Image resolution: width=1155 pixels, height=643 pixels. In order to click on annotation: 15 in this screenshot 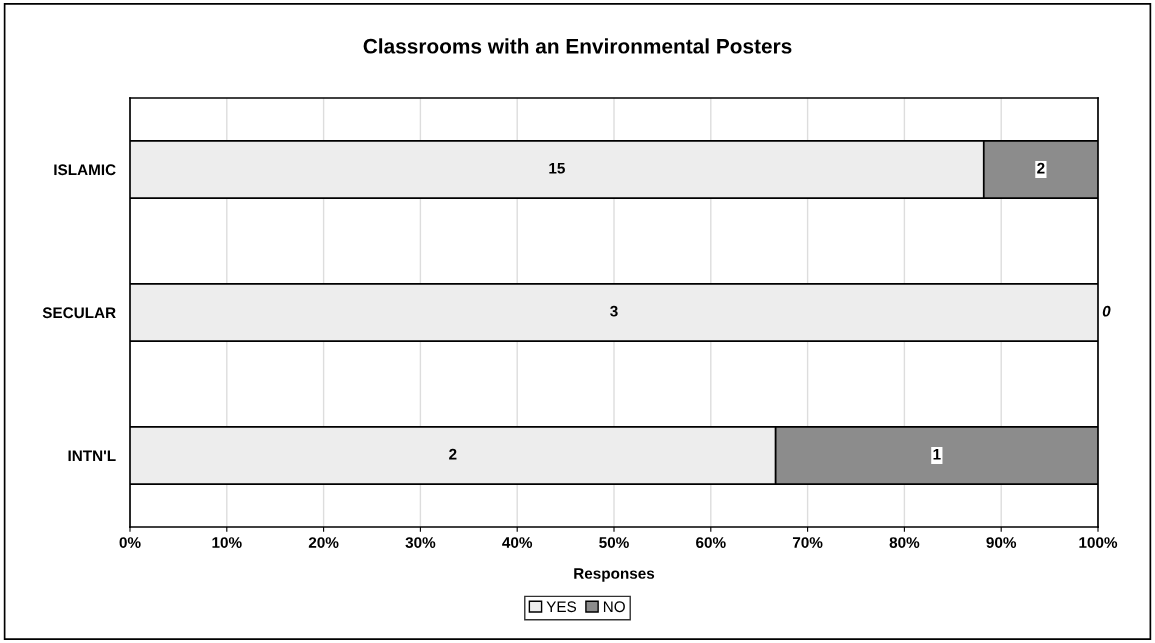, I will do `click(557, 168)`.